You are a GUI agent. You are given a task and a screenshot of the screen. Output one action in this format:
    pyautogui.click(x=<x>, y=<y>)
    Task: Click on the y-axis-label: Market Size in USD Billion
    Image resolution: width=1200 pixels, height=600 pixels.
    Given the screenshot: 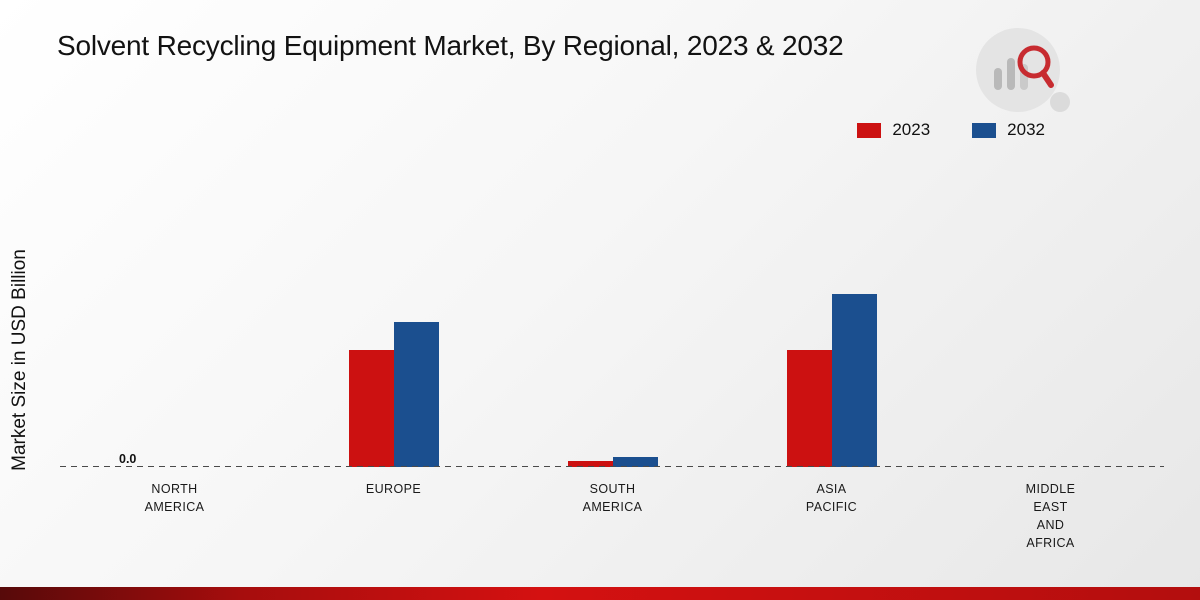 What is the action you would take?
    pyautogui.click(x=19, y=360)
    